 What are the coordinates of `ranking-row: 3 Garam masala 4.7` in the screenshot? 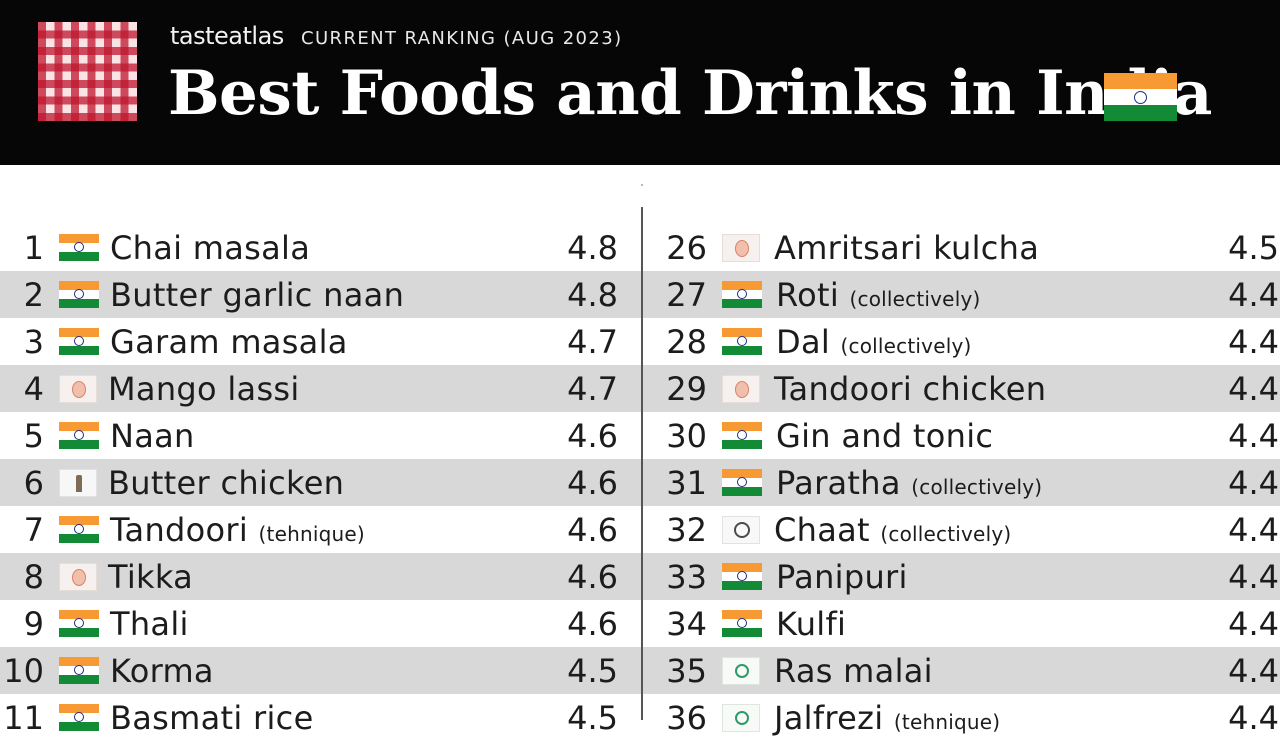 It's located at (320, 341).